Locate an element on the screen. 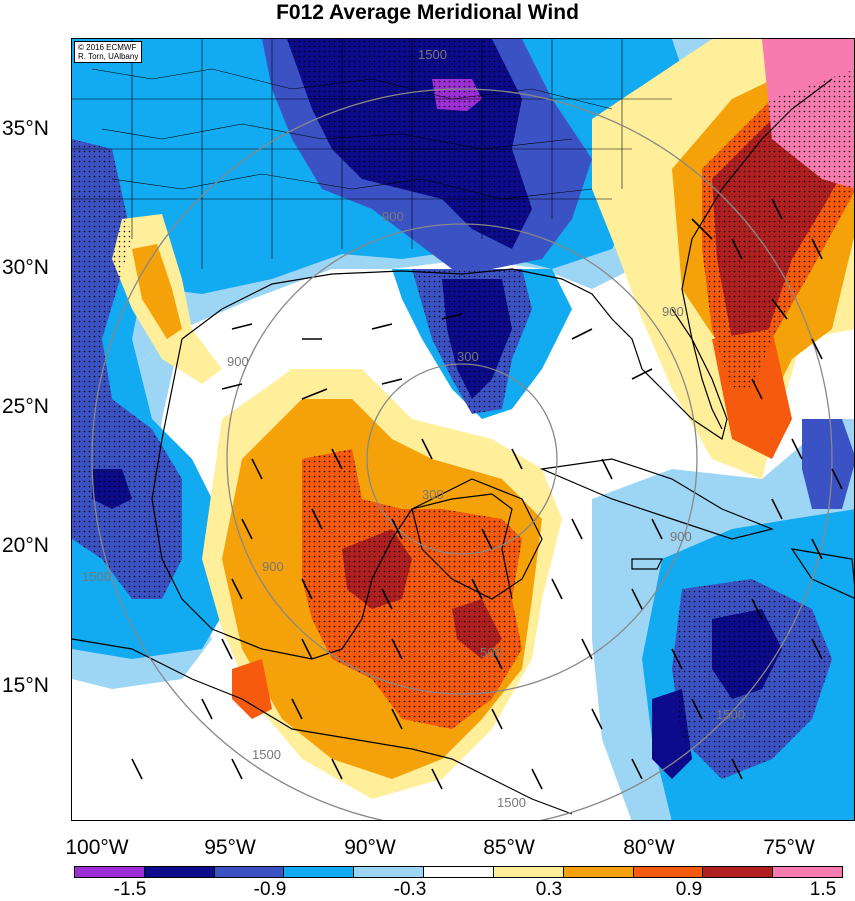 The height and width of the screenshot is (901, 855). lon-label-100w: 100°W is located at coordinates (97, 847).